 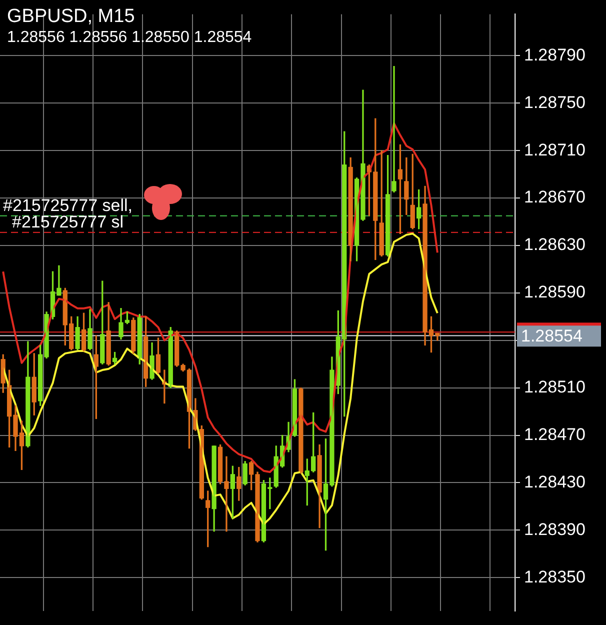 I want to click on ref-line-label: 1.28554, so click(x=551, y=336).